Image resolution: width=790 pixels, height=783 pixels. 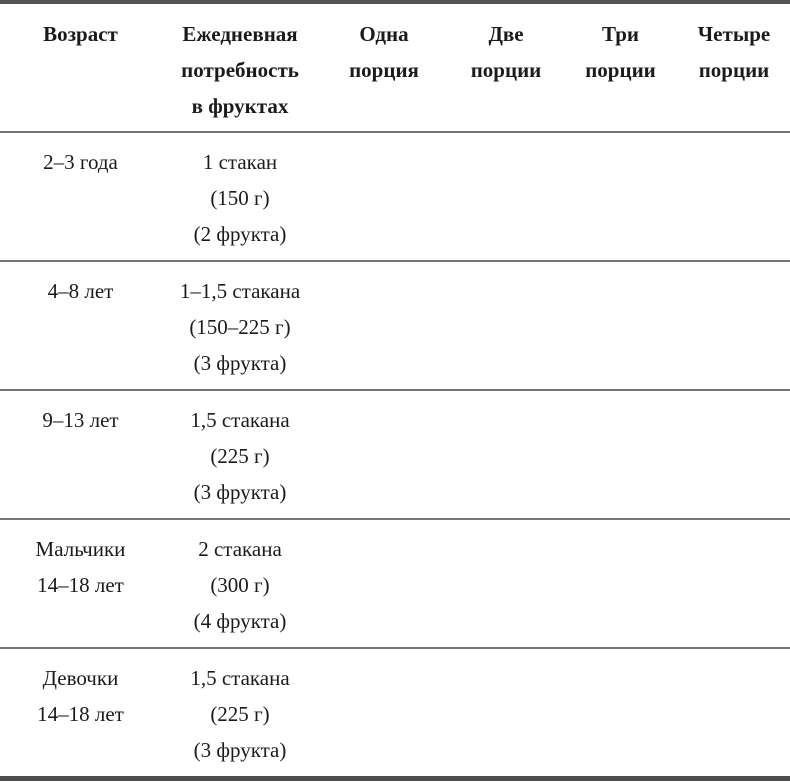 What do you see at coordinates (734, 34) in the screenshot?
I see `header-text-line: Четыре` at bounding box center [734, 34].